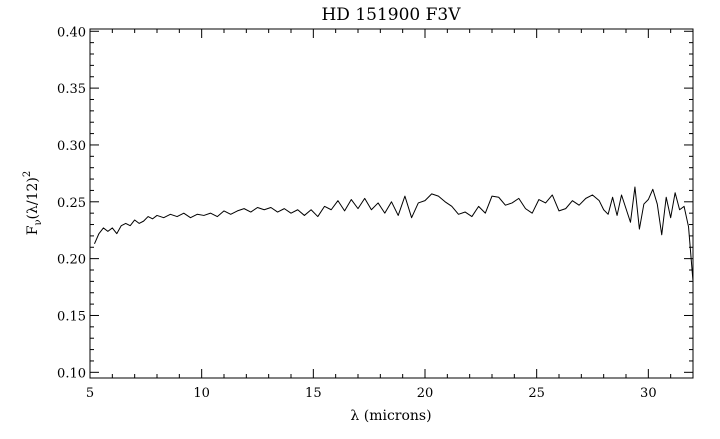 Image resolution: width=720 pixels, height=439 pixels. I want to click on y-tick-label: 0.15, so click(71, 316).